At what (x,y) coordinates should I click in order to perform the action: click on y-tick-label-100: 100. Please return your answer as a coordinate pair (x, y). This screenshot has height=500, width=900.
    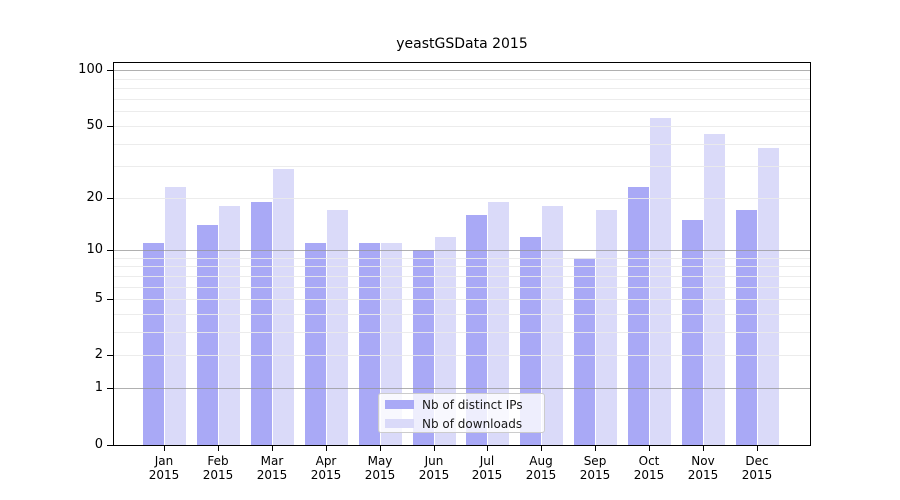
    Looking at the image, I should click on (90, 69).